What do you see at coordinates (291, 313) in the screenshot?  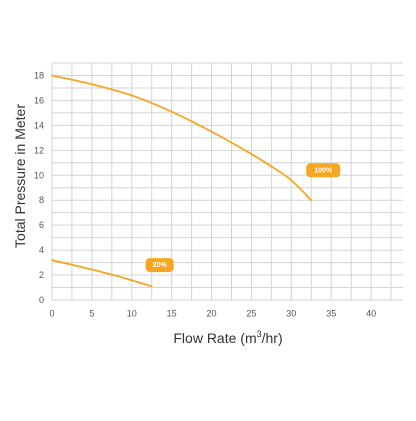 I see `x-tick-label: 30` at bounding box center [291, 313].